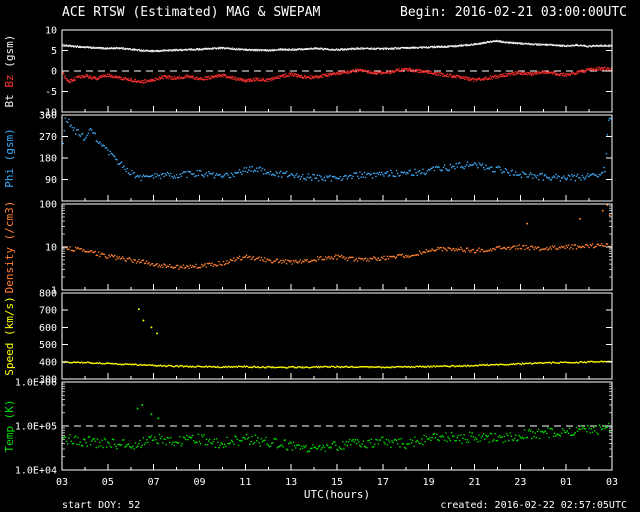 This screenshot has height=512, width=640. I want to click on svg-text: 600, so click(48, 328).